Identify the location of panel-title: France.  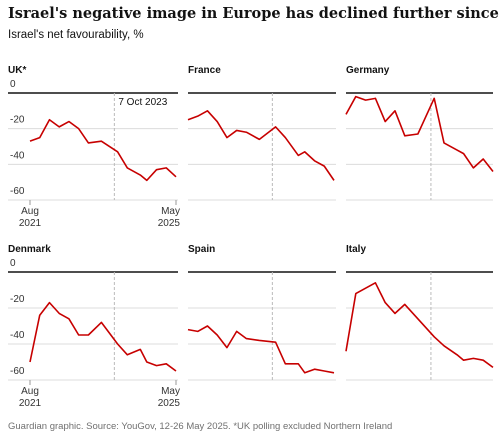
(204, 70).